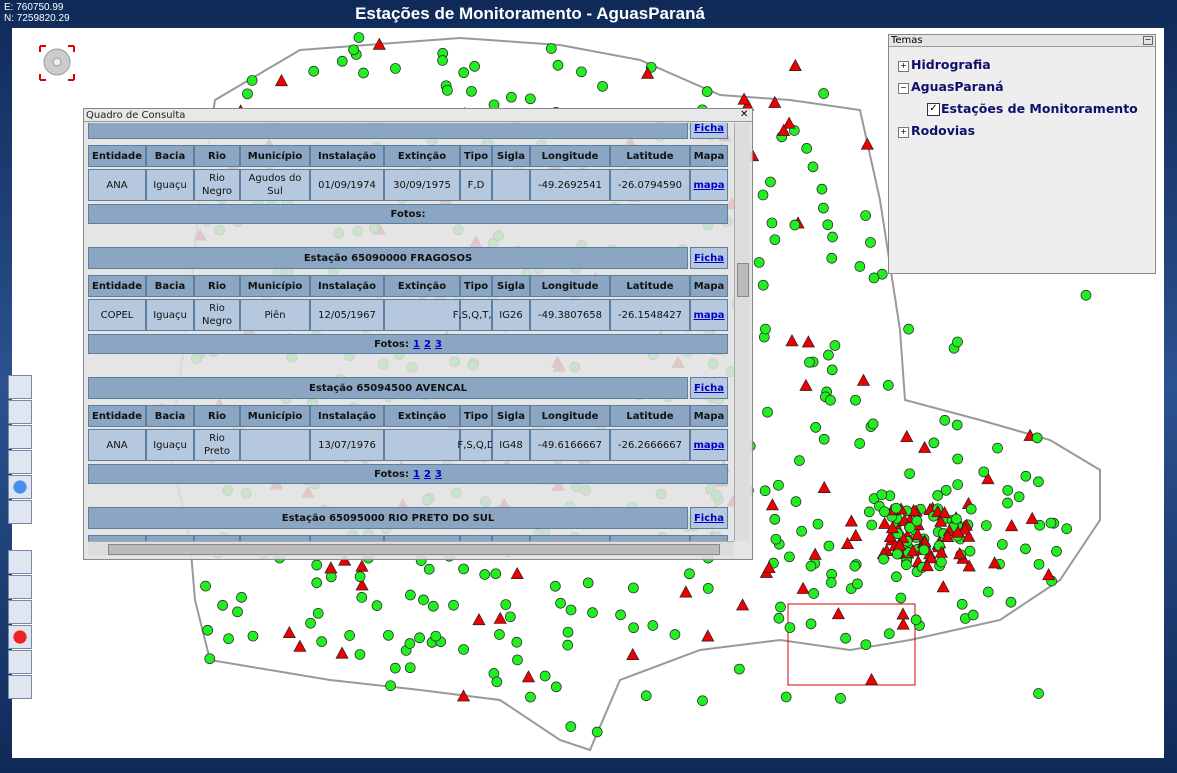 This screenshot has width=1177, height=773. I want to click on foto-link: 1, so click(416, 474).